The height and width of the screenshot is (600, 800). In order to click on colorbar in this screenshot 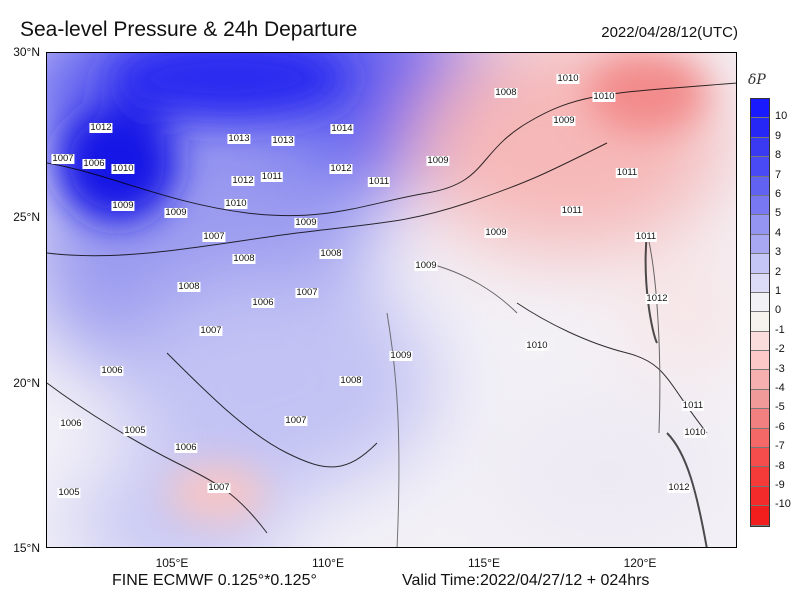, I will do `click(760, 312)`.